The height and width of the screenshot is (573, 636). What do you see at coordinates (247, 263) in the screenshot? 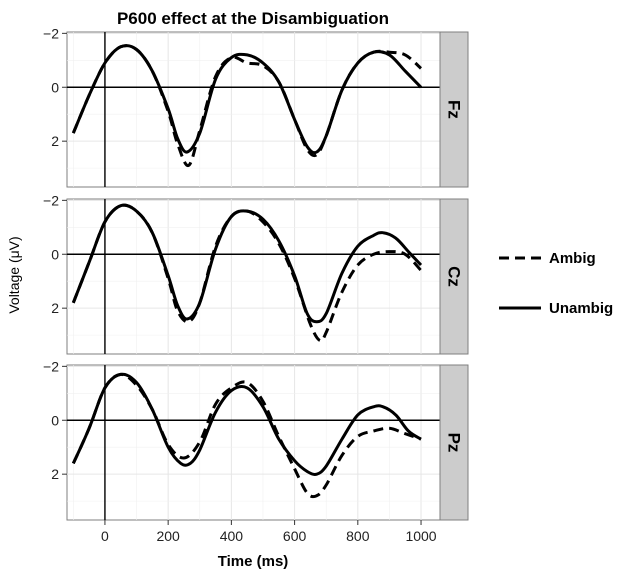
I see `series-line-unambig-cz` at bounding box center [247, 263].